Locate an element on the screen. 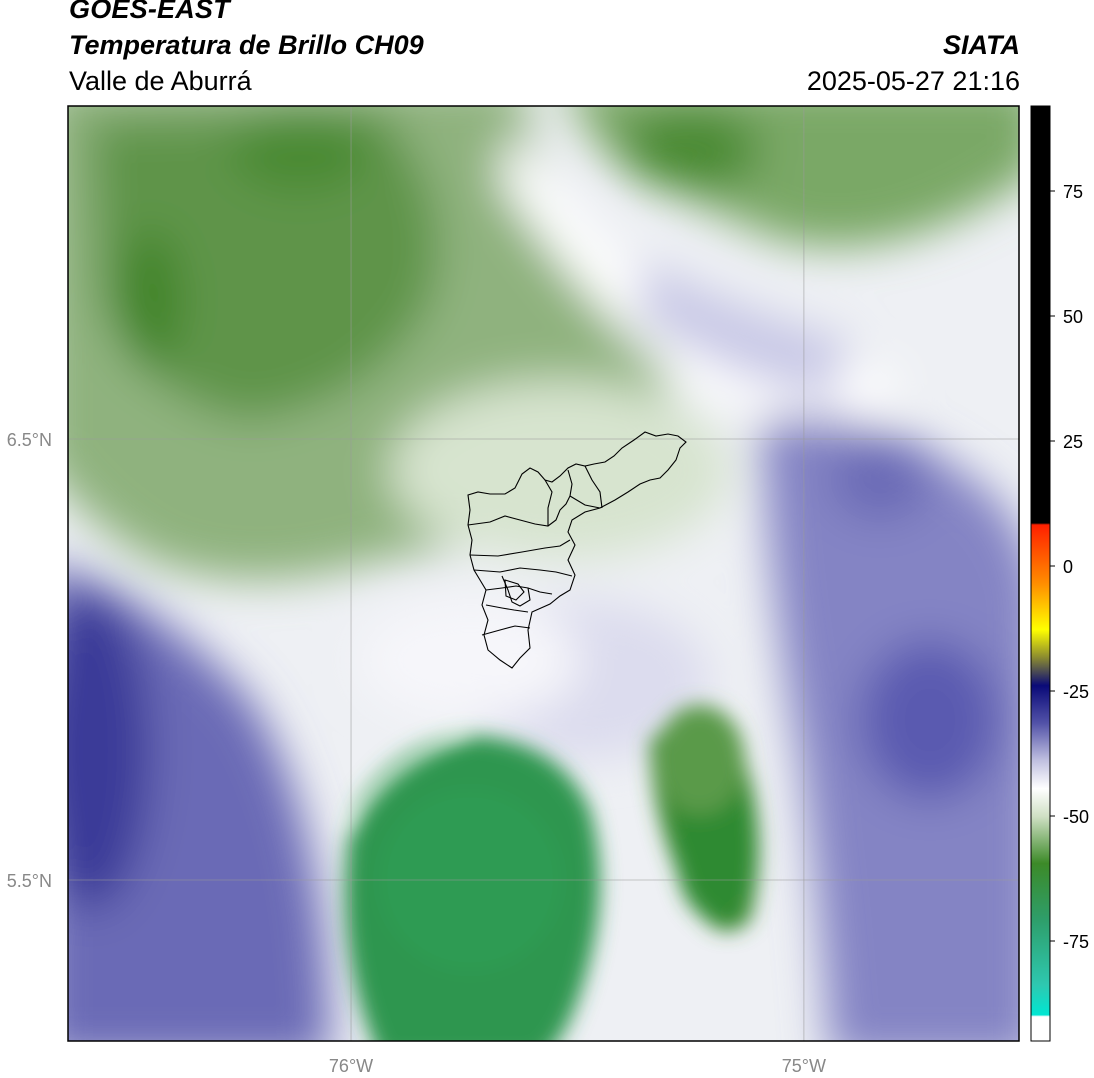 Image resolution: width=1094 pixels, height=1078 pixels. colorbar-gradient is located at coordinates (1040, 573).